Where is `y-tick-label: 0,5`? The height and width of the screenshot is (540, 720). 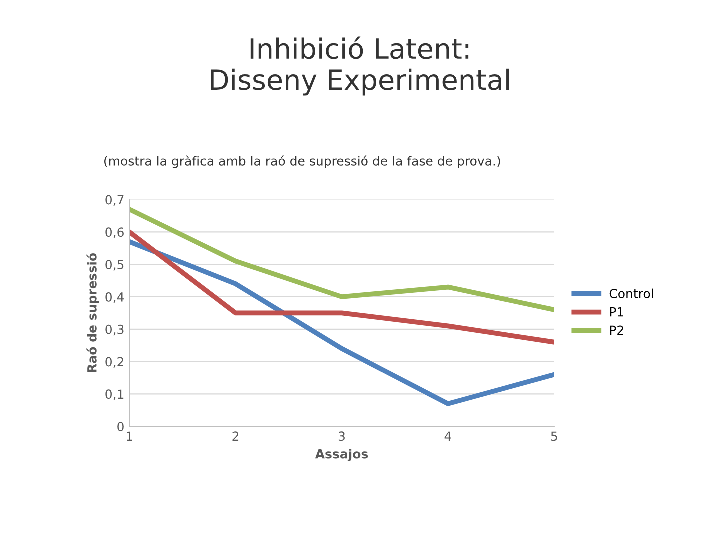 y-tick-label: 0,5 is located at coordinates (115, 265).